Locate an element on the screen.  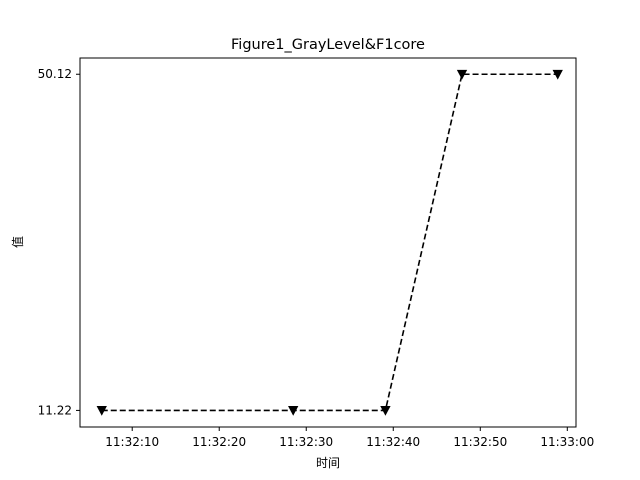
chart-title: Figure1_GrayLevel&F1core is located at coordinates (328, 45).